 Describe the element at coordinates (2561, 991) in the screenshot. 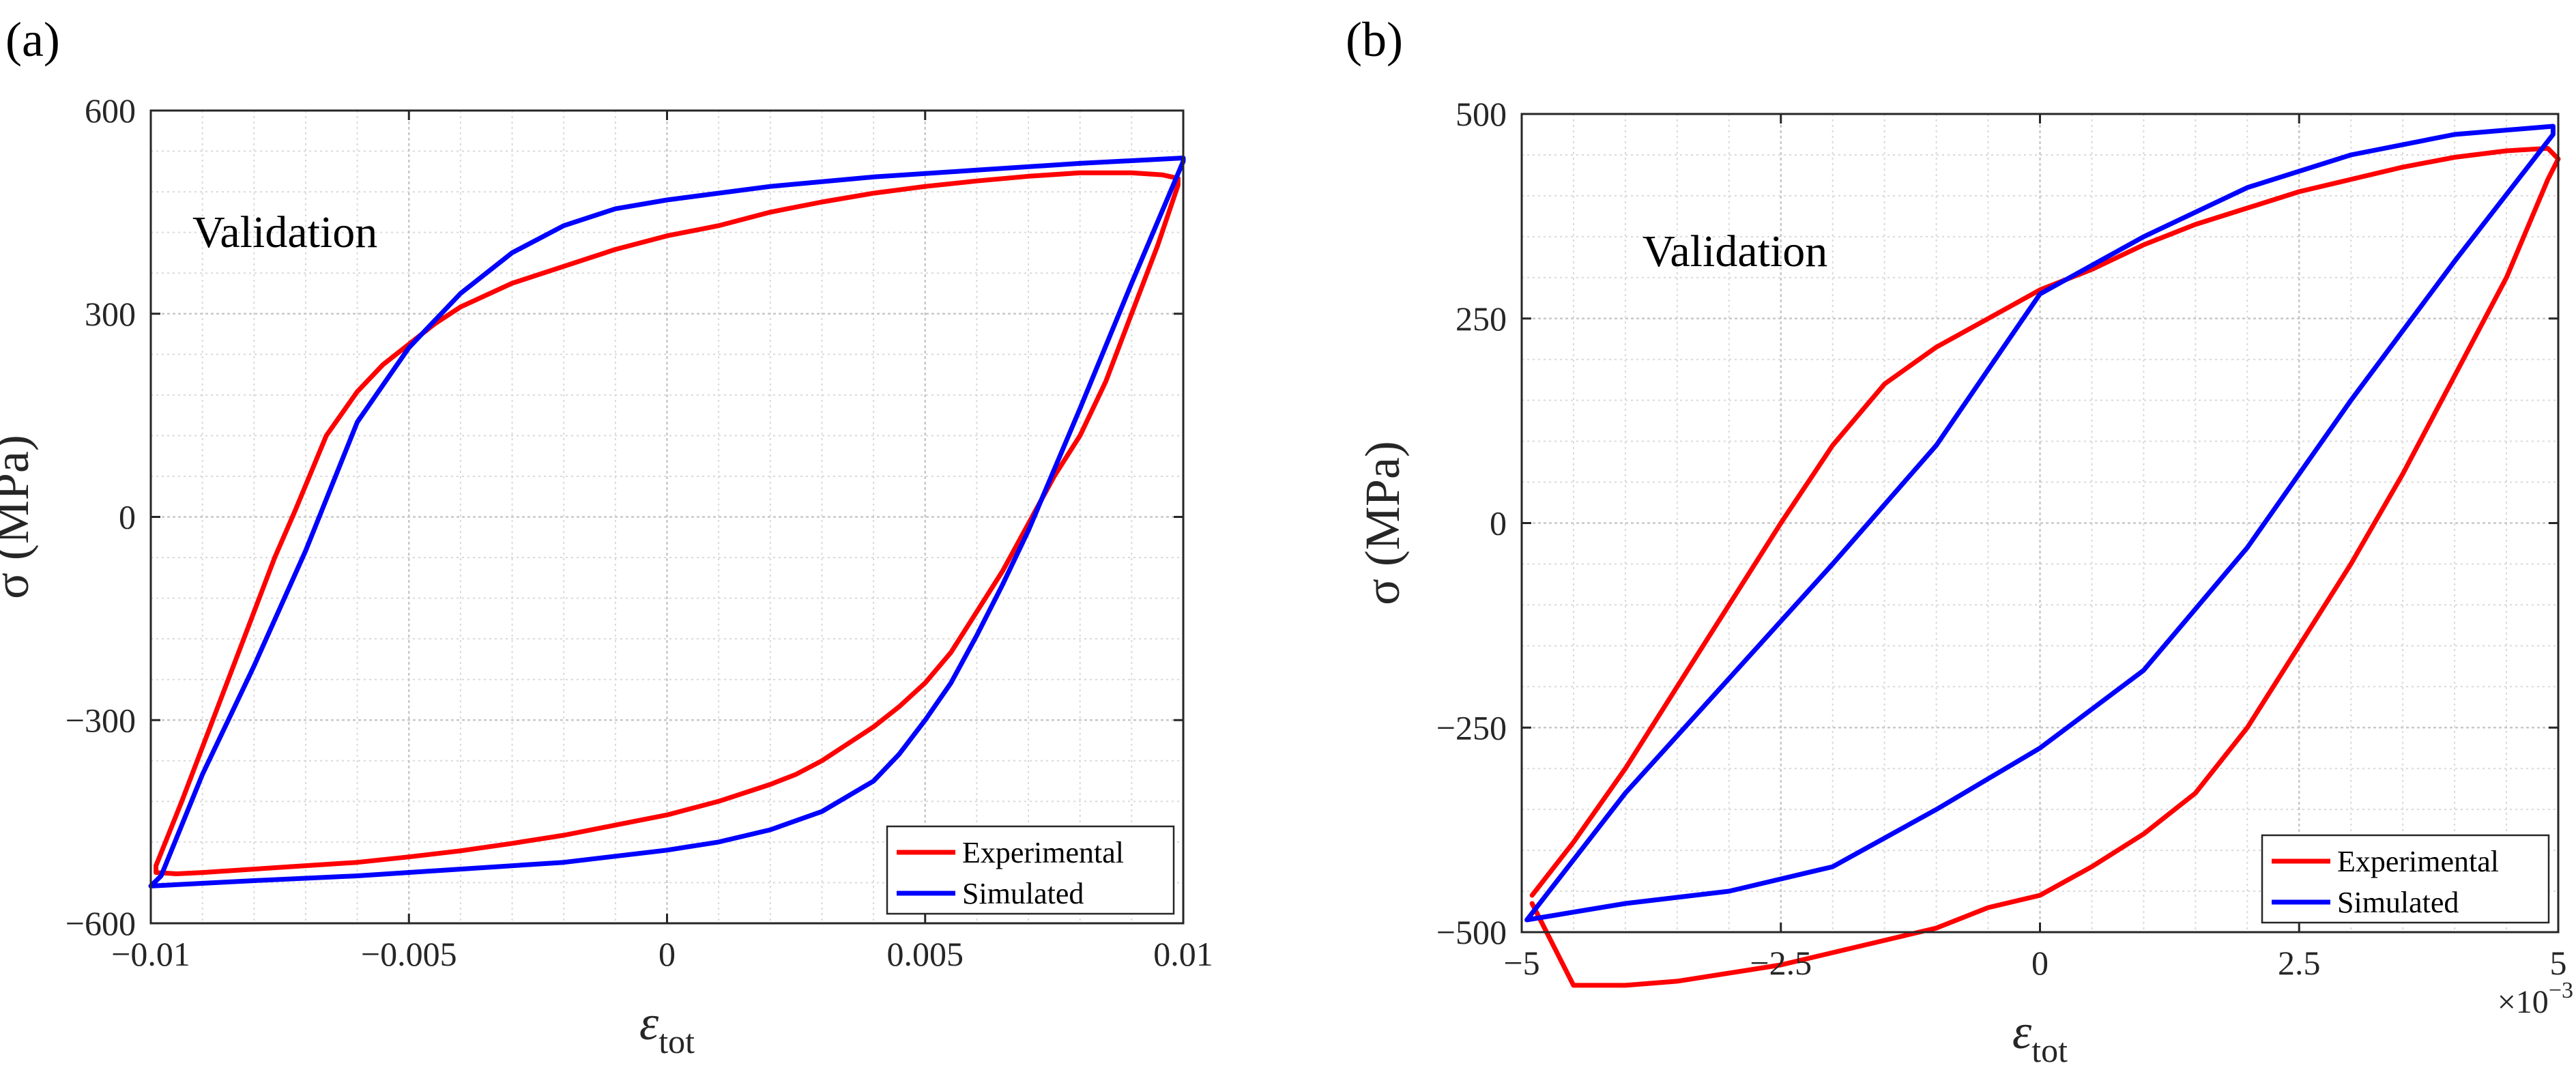

I see `x-scale-exponent: −3` at that location.